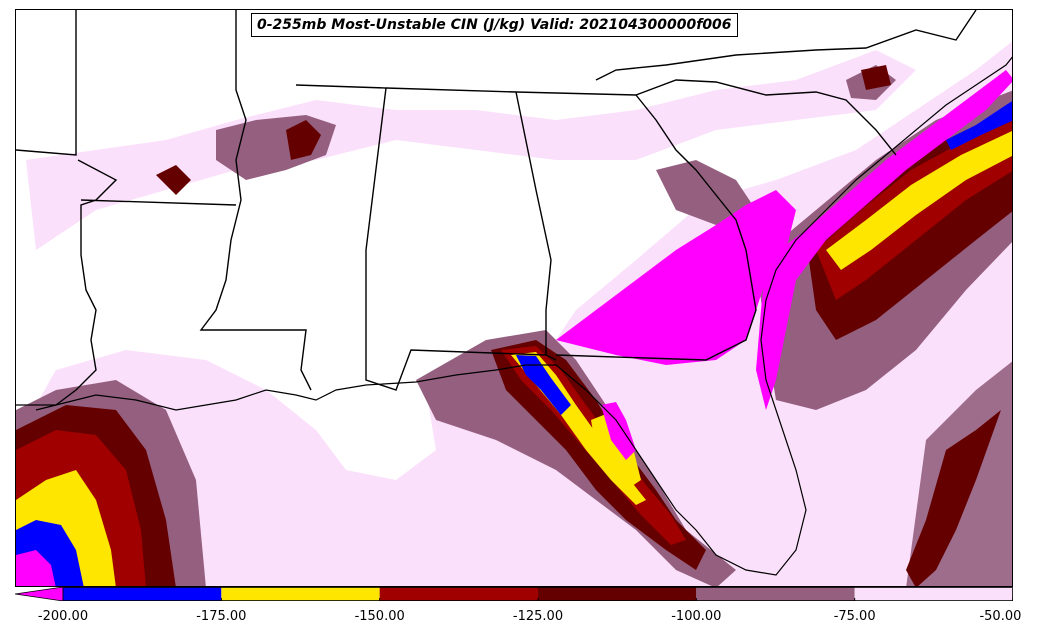  What do you see at coordinates (696, 616) in the screenshot?
I see `colorbar-tick-label: -100.00` at bounding box center [696, 616].